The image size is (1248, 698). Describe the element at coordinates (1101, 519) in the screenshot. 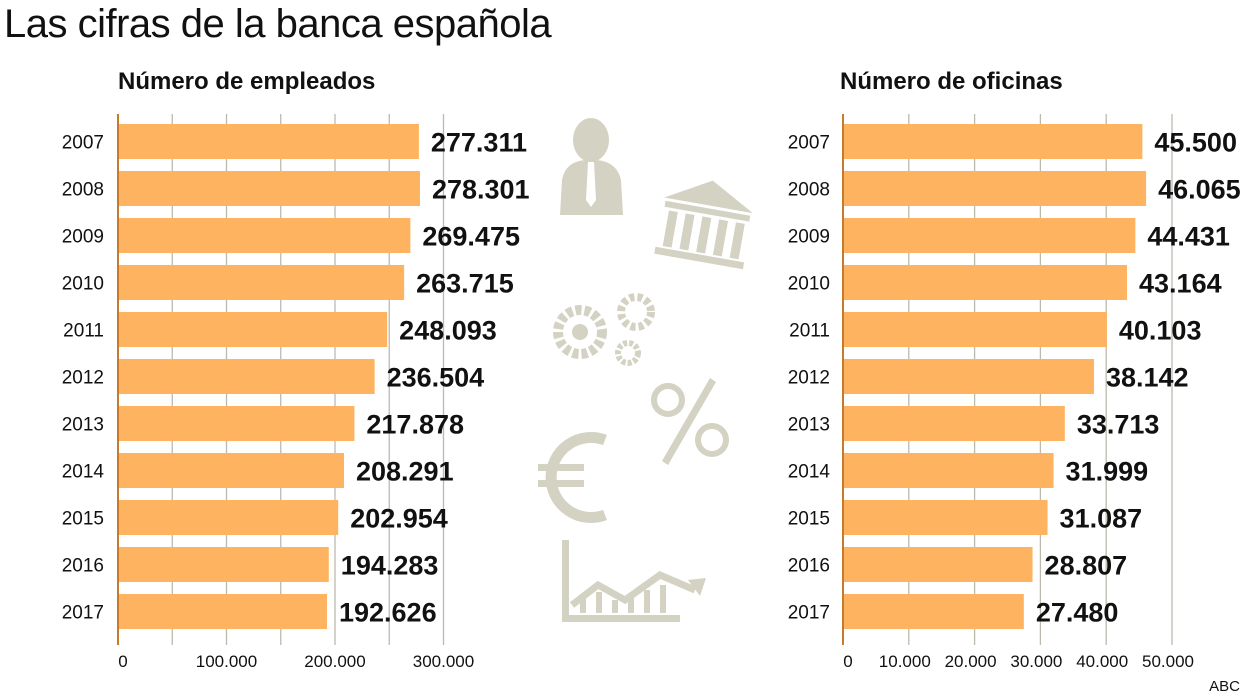

I see `value-label-2015: 31.087` at that location.